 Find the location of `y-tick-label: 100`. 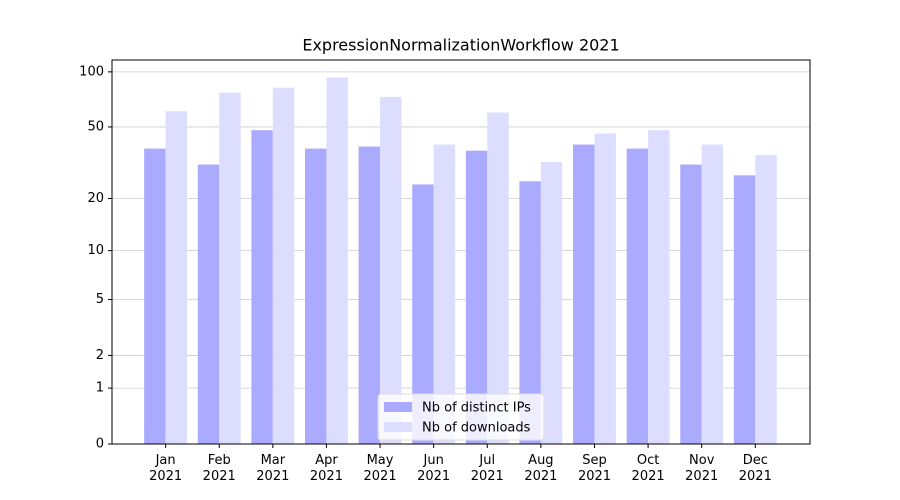

y-tick-label: 100 is located at coordinates (91, 71).